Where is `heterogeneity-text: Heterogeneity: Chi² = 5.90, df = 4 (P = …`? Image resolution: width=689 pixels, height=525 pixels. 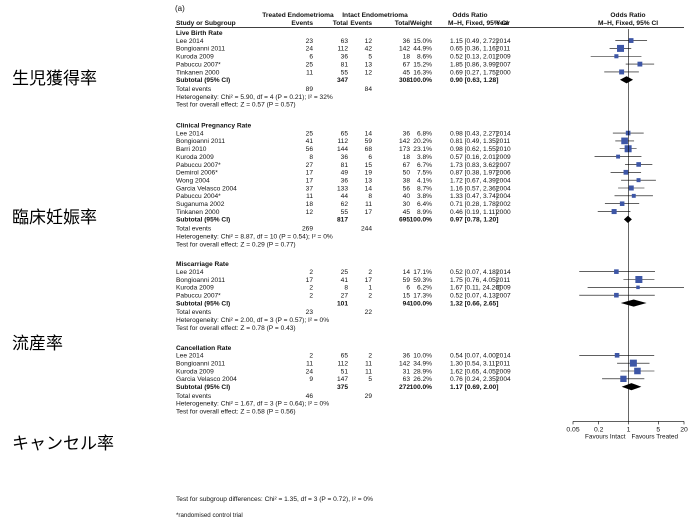
heterogeneity-text: Heterogeneity: Chi² = 5.90, df = 4 (P = … is located at coordinates (254, 97).